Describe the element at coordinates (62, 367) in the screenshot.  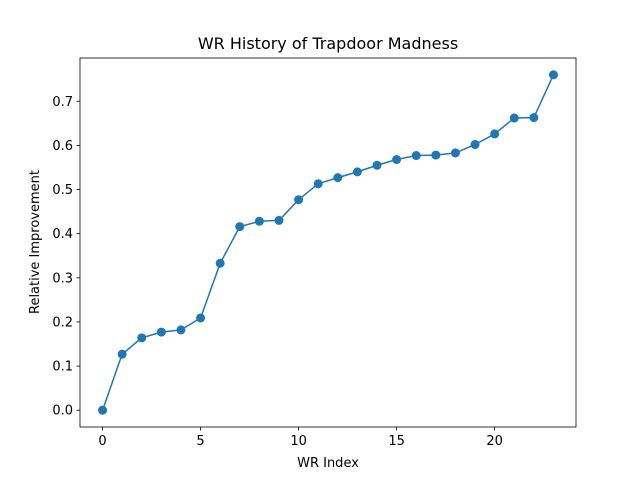
I see `y-tick-label: 0.1` at that location.